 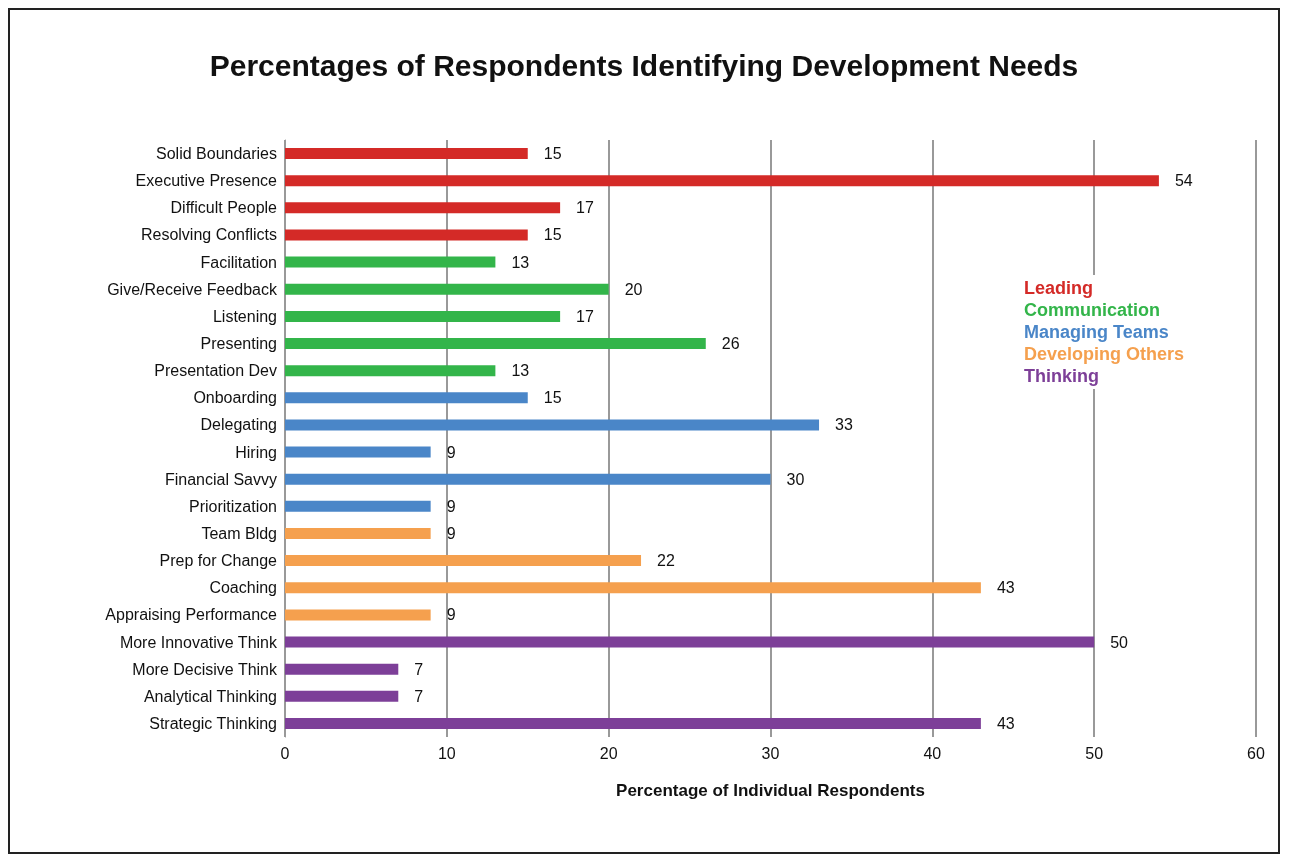 I want to click on y-tick-label: Give/Receive Feedback, so click(x=192, y=289).